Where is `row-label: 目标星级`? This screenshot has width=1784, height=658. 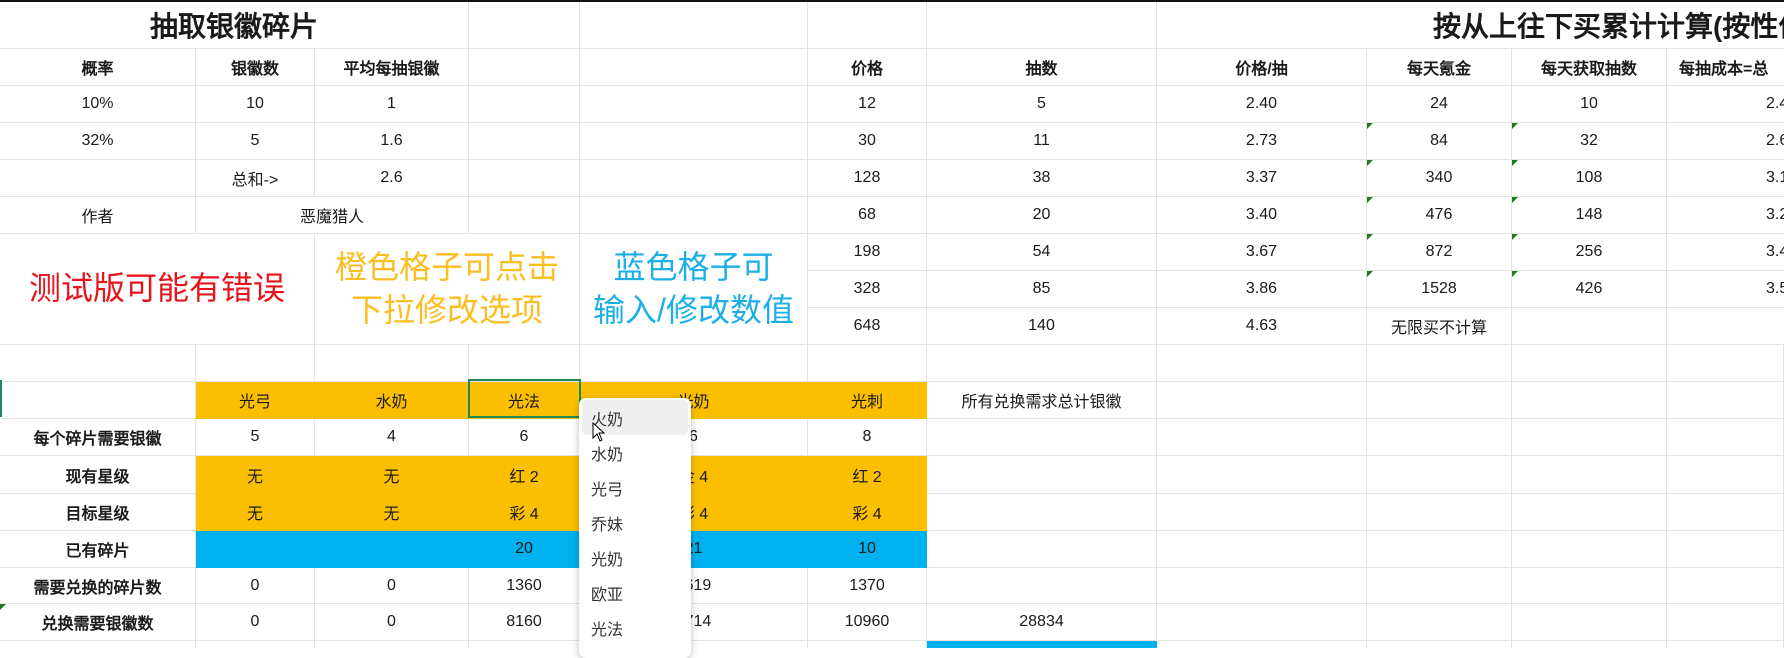
row-label: 目标星级 is located at coordinates (98, 512).